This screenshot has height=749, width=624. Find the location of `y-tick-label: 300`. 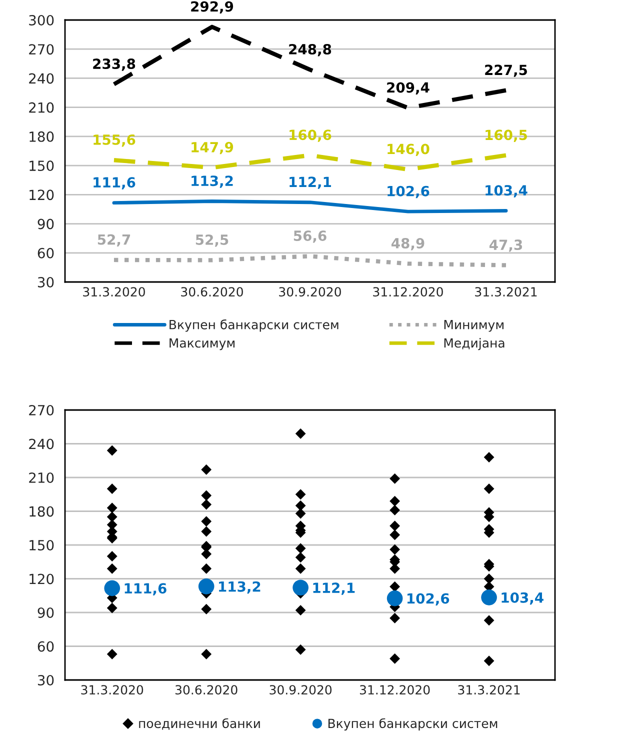

y-tick-label: 300 is located at coordinates (41, 20).